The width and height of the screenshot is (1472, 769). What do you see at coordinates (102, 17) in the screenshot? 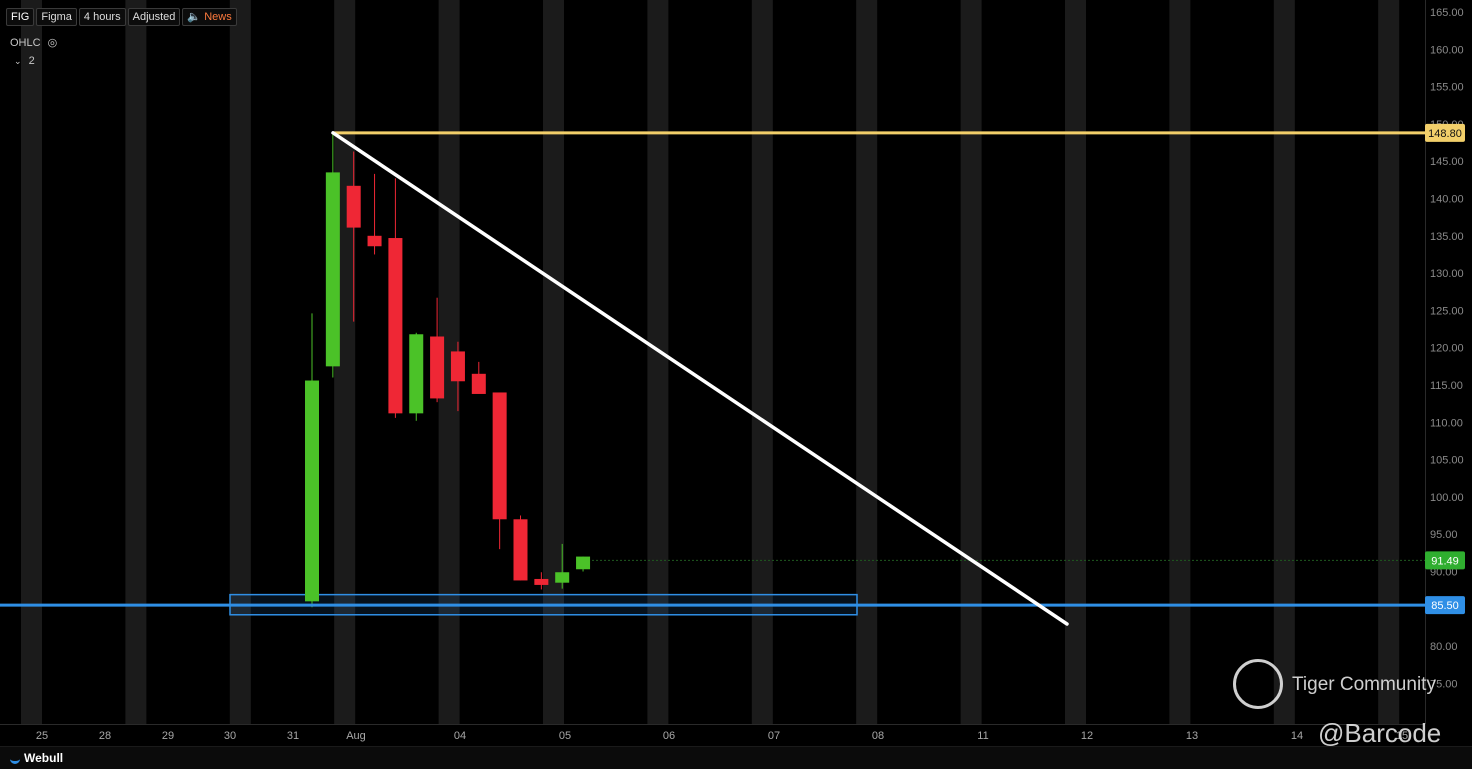
I see `interval-chip: 4 hours` at bounding box center [102, 17].